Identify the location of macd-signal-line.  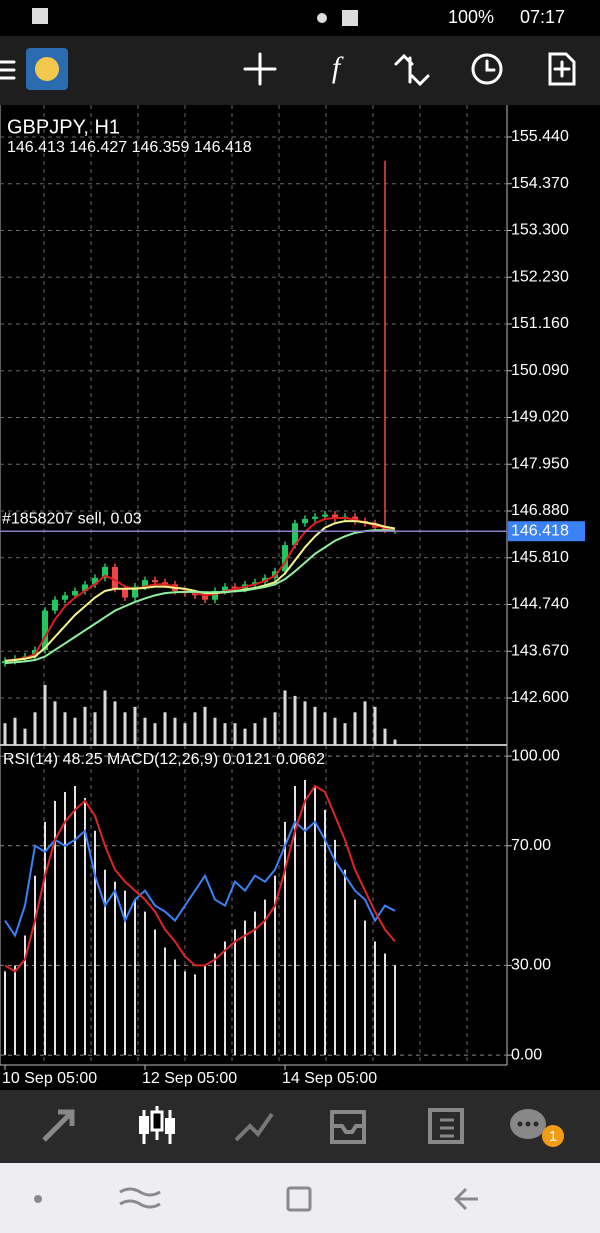
(200, 878).